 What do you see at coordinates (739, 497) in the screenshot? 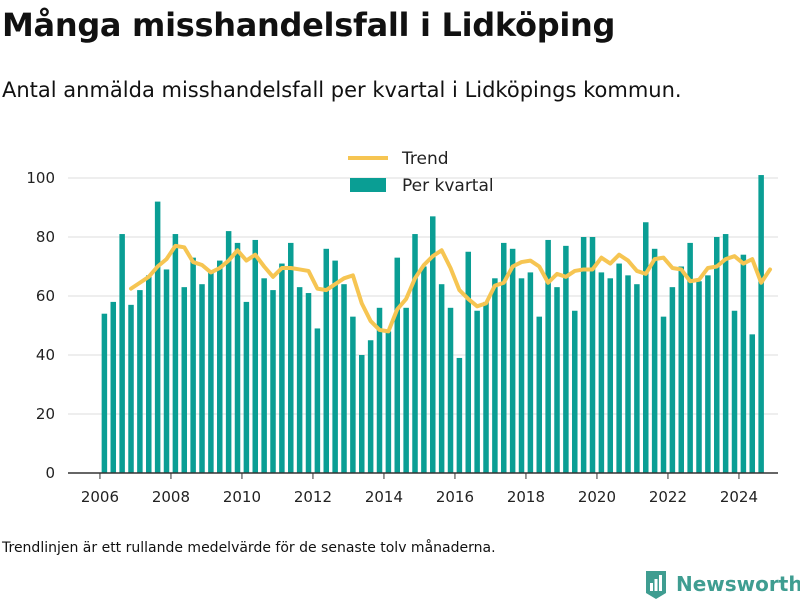
I see `x-tick-label: 2024` at bounding box center [739, 497].